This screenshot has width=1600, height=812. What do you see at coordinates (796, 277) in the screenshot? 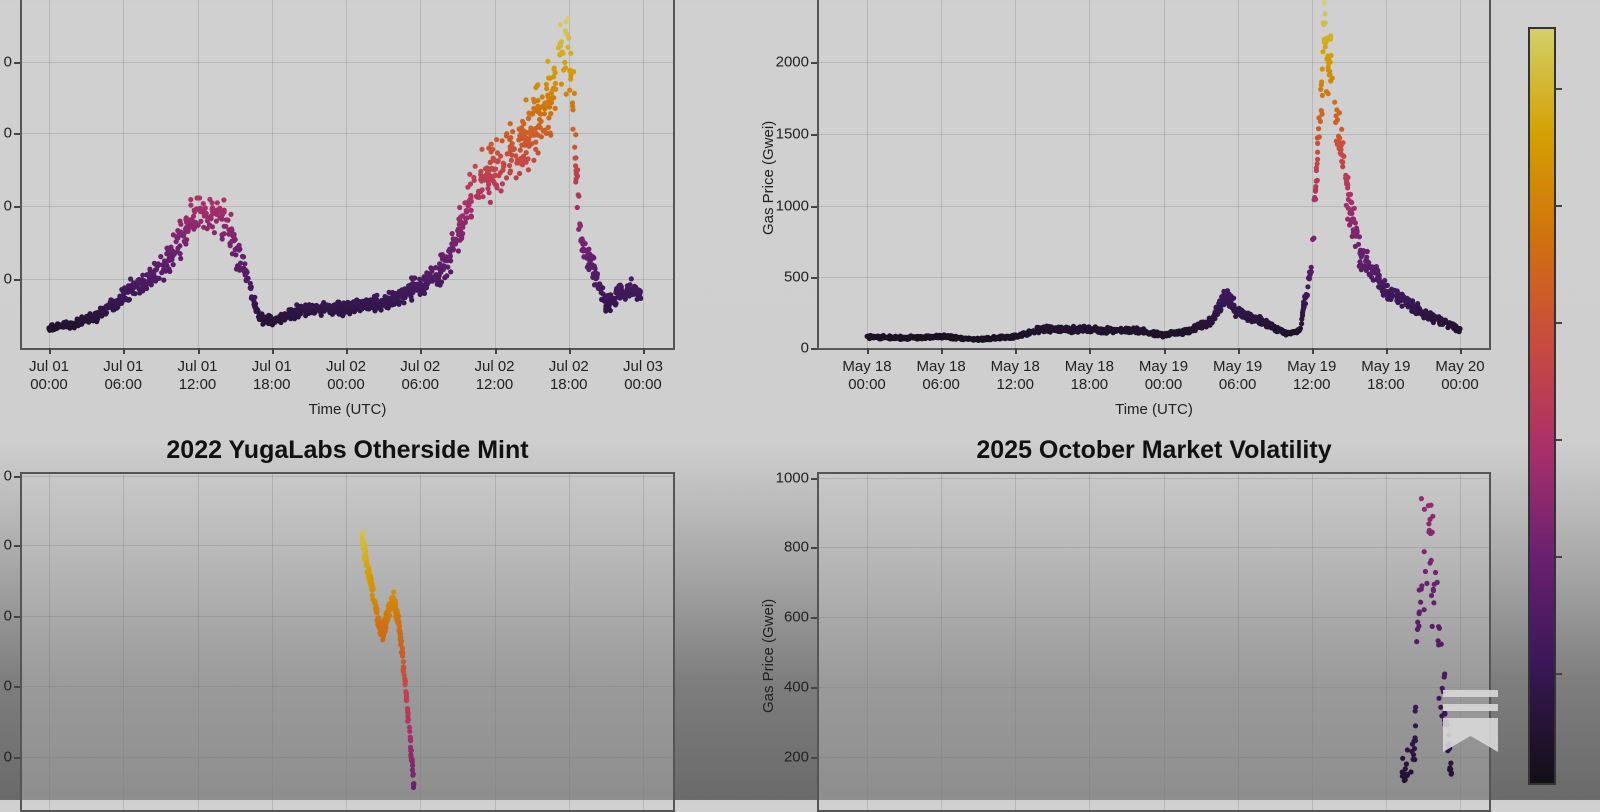
I see `y-tick-label: 500` at bounding box center [796, 277].